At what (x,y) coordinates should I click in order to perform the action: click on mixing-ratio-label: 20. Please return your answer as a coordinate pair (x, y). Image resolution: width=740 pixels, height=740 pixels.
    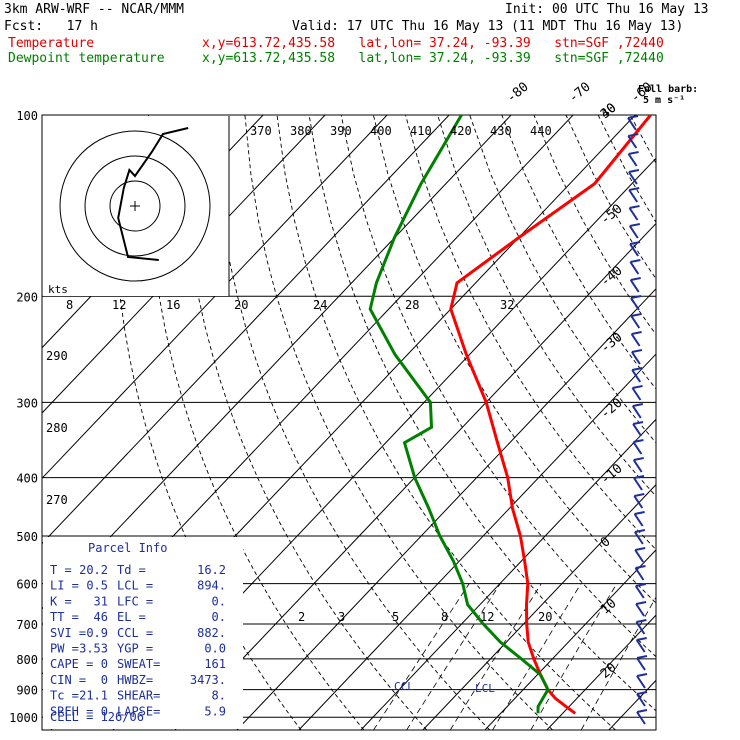
    Looking at the image, I should click on (545, 617).